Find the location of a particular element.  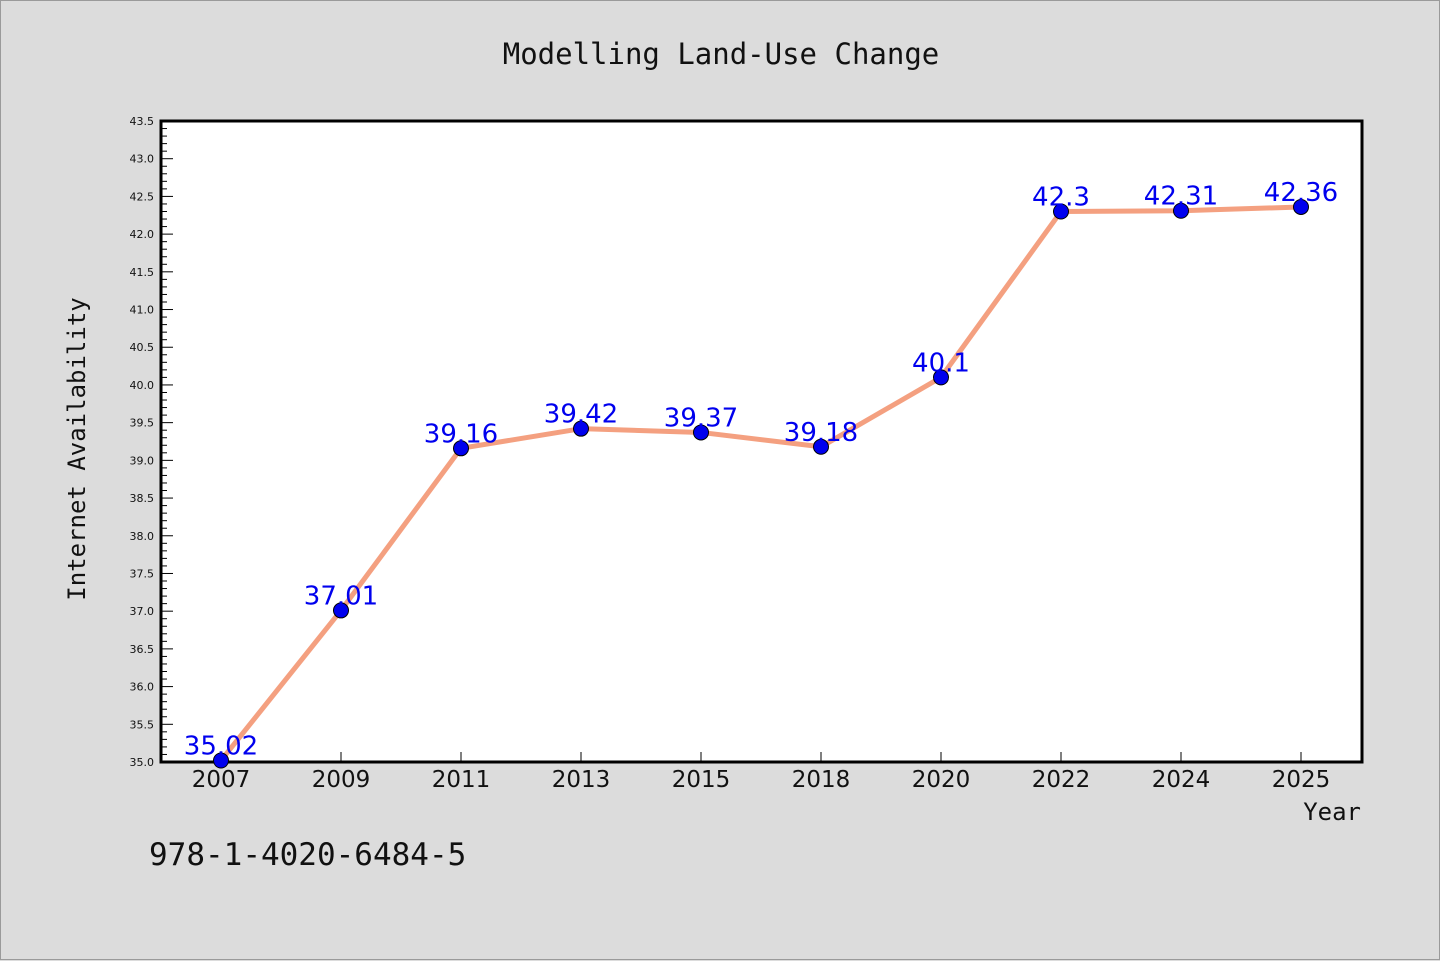

y-tick-label: 41.5 is located at coordinates (142, 272).